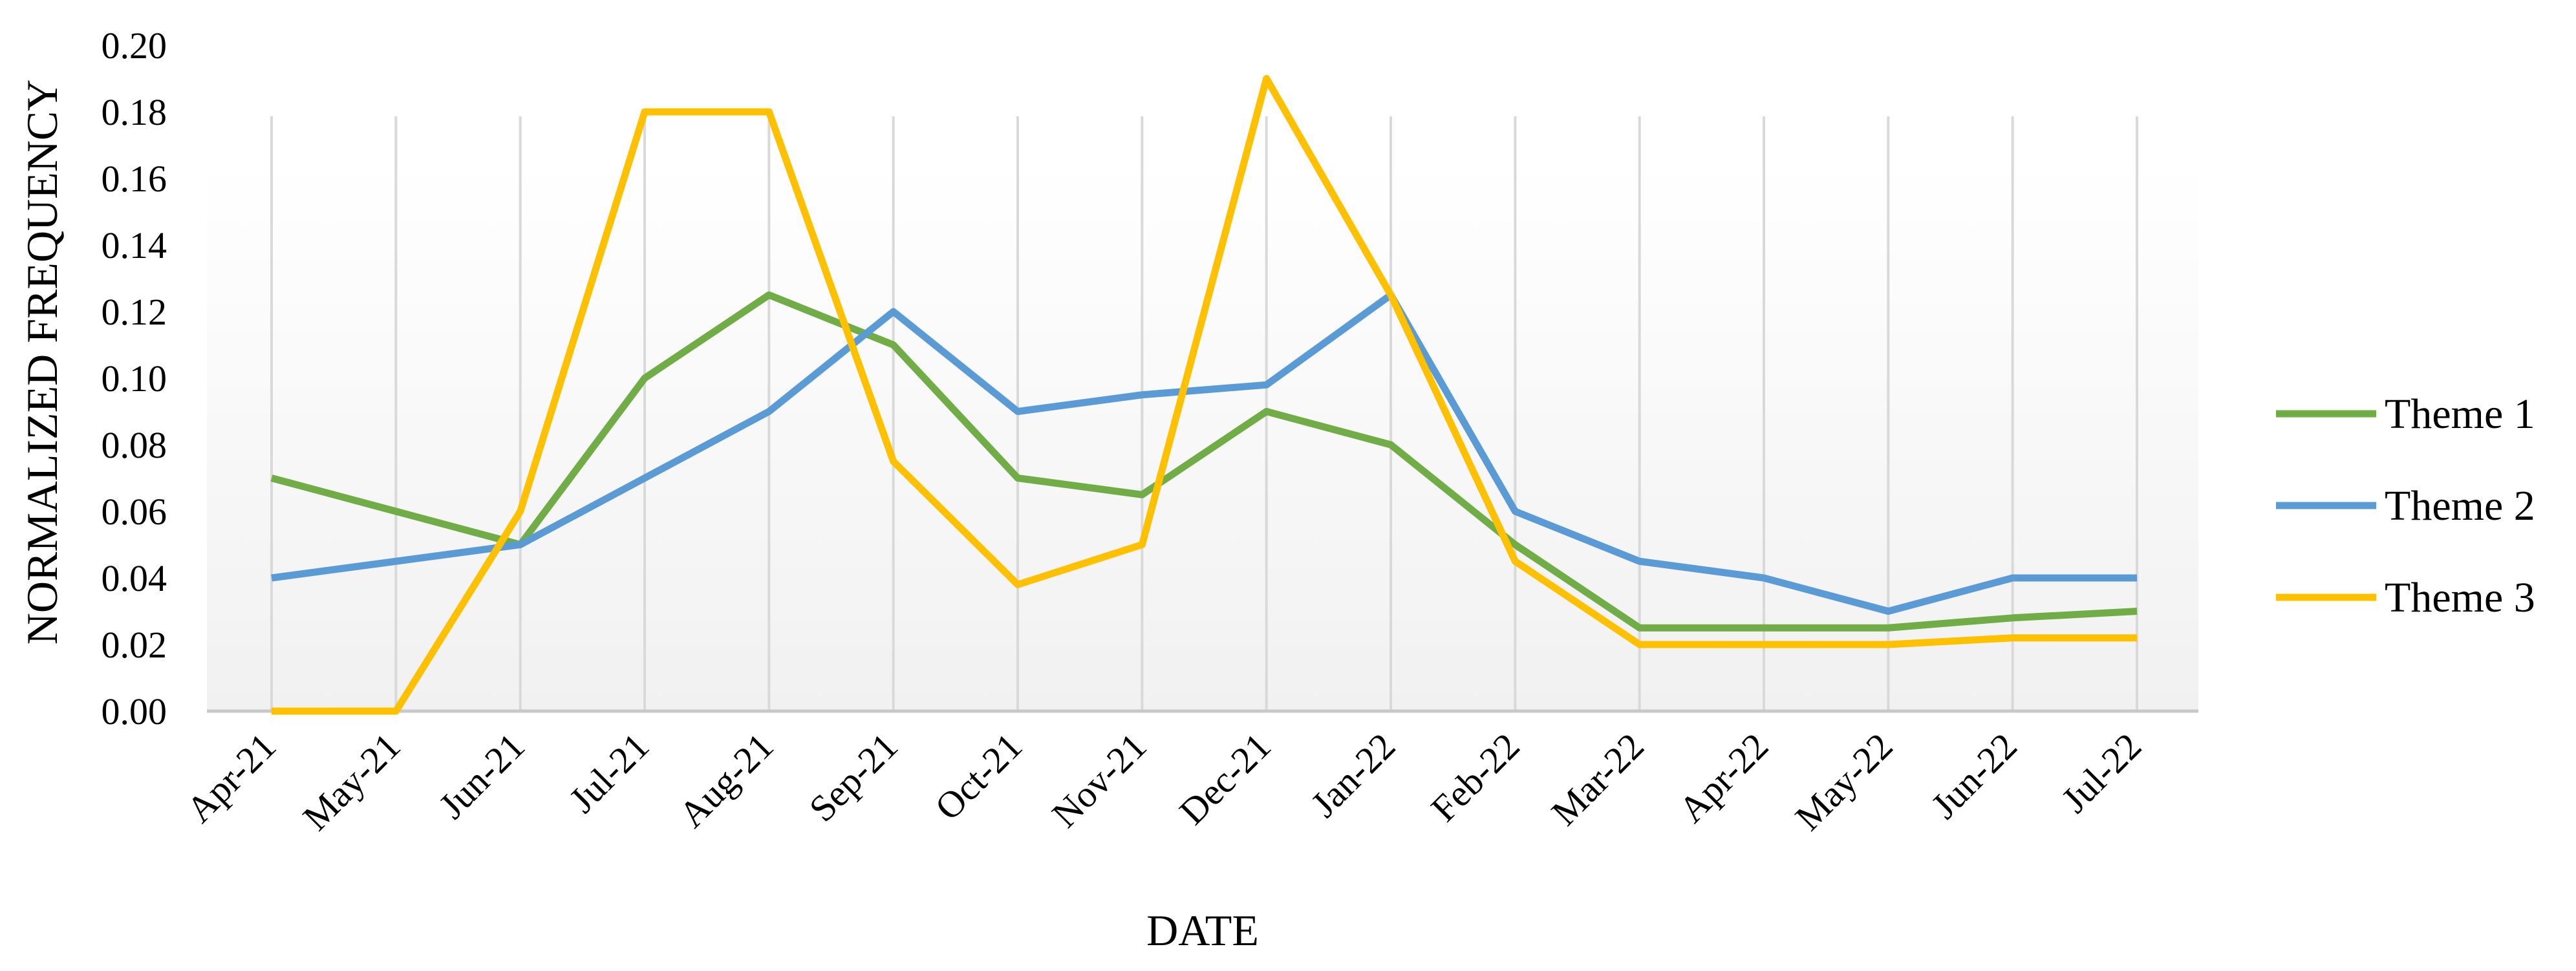  I want to click on y-tick-label: 0.14, so click(134, 245).